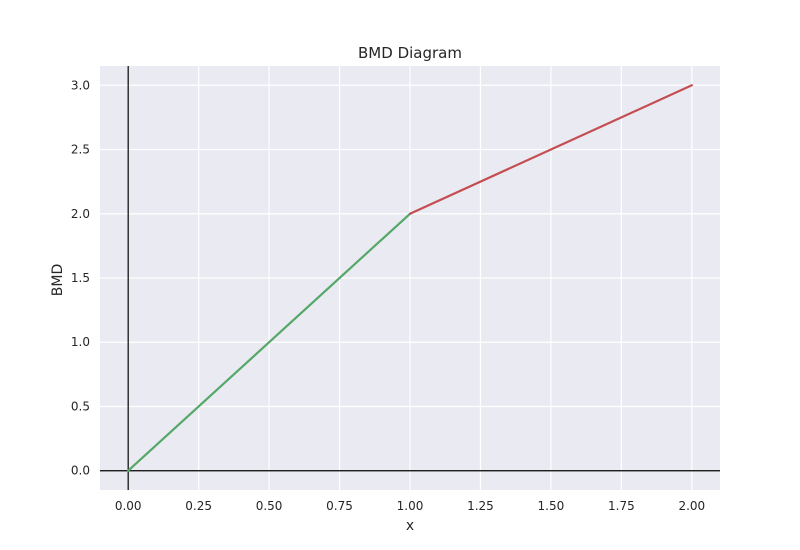 The width and height of the screenshot is (800, 550). I want to click on x-tick-labels: 0.00 0.25 0.50 0.75 1.00 1.25 1.50 1.75 2.00, so click(410, 506).